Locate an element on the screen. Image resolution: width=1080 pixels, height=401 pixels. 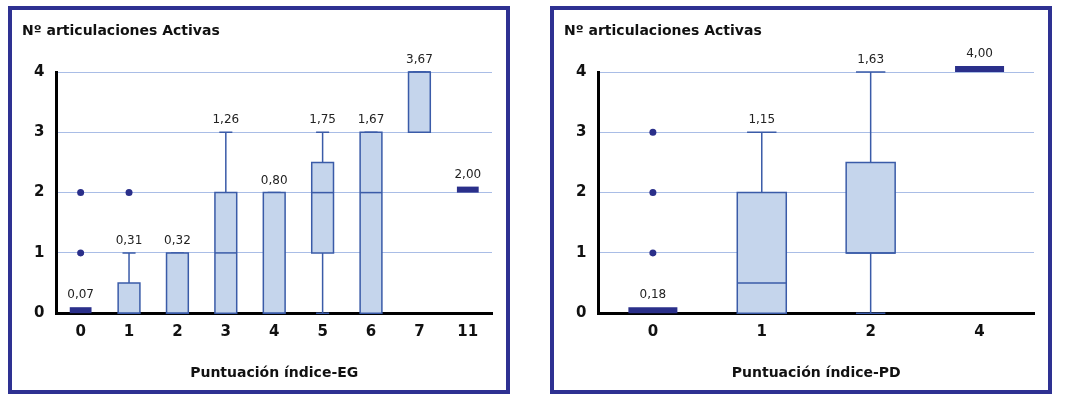
annotation: 4,00 is located at coordinates (979, 53).